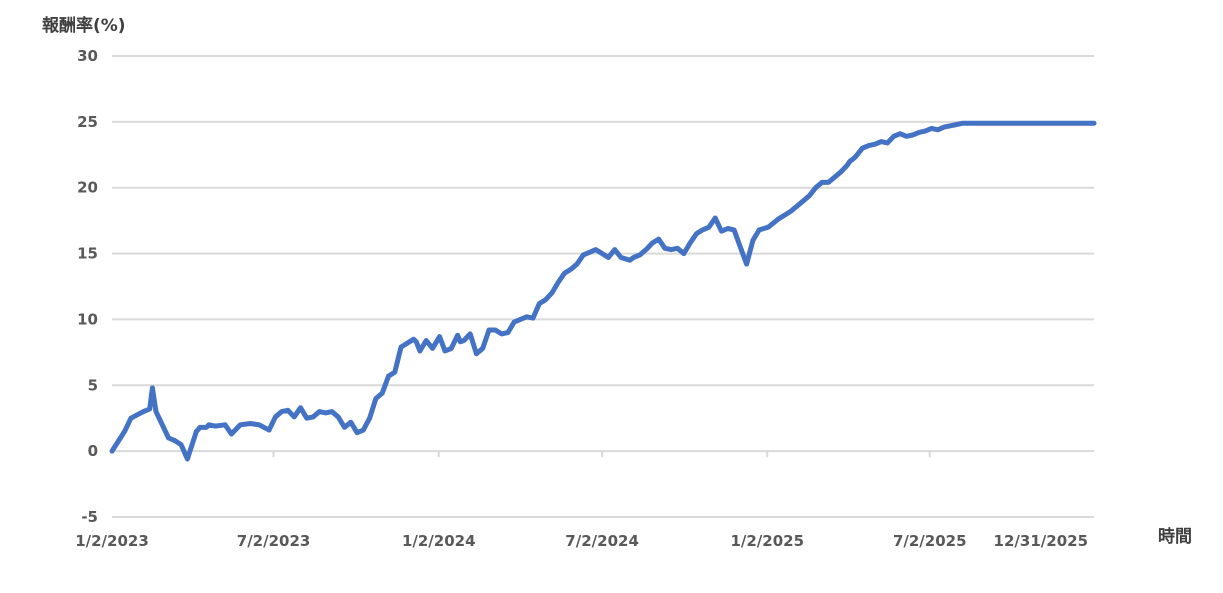 This screenshot has width=1223, height=593. What do you see at coordinates (84, 25) in the screenshot?
I see `y-axis-title: 報酬率(%)` at bounding box center [84, 25].